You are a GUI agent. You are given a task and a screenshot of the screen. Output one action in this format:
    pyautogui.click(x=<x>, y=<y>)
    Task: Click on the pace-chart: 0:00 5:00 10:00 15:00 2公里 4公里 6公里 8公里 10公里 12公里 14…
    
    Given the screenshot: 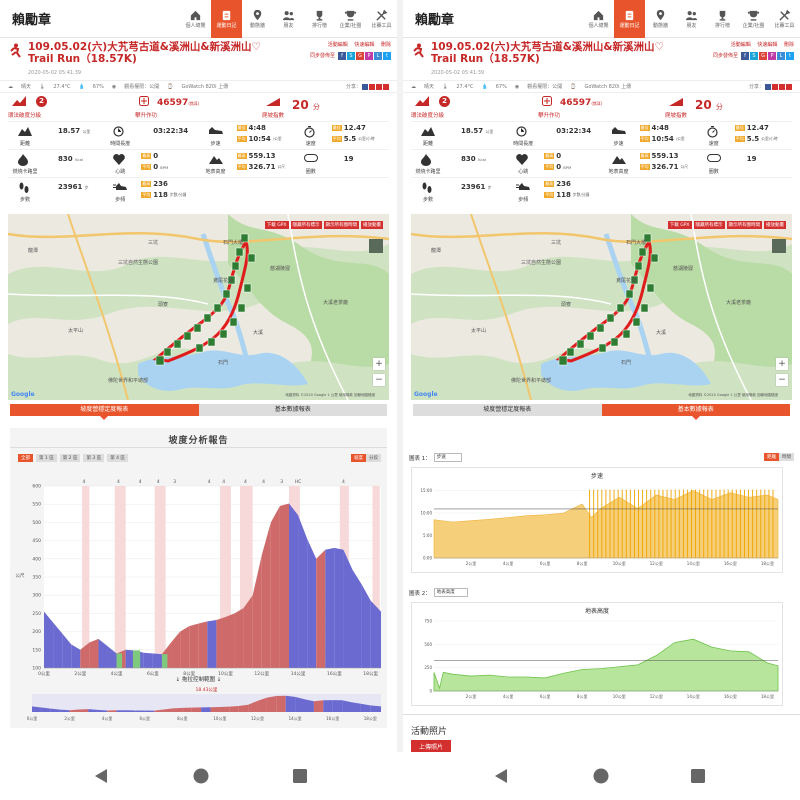 What is the action you would take?
    pyautogui.click(x=597, y=526)
    